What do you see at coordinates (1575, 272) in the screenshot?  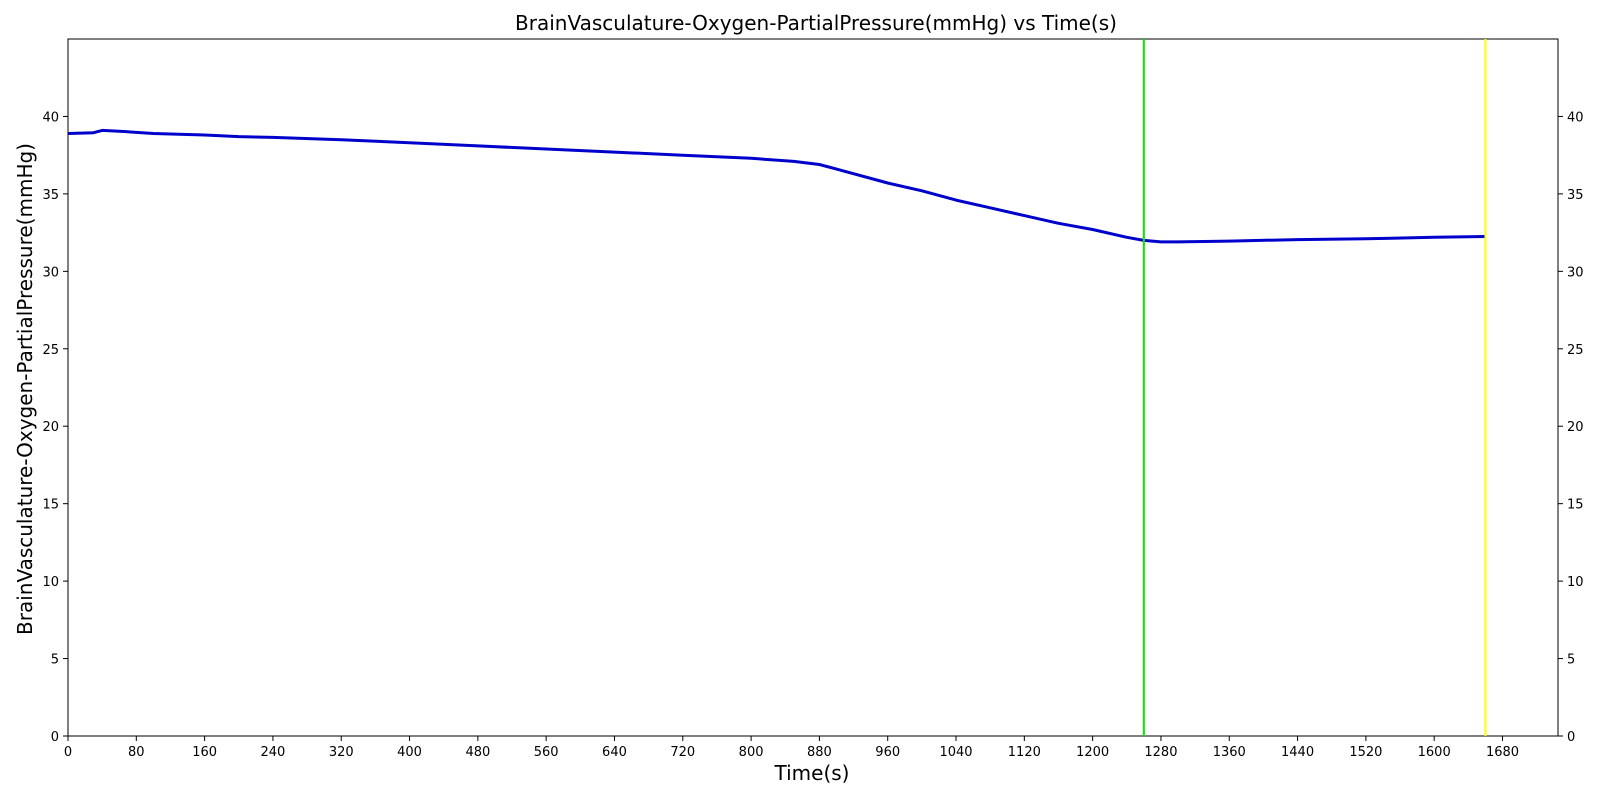 I see `y-tick-label-right: 30` at bounding box center [1575, 272].